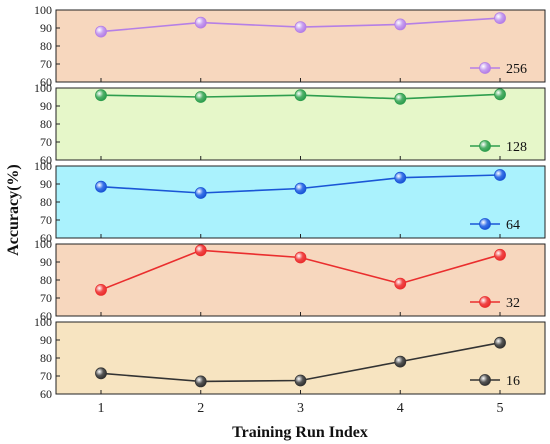 This screenshot has width=550, height=444. What do you see at coordinates (495, 225) in the screenshot?
I see `legend-64: 64` at bounding box center [495, 225].